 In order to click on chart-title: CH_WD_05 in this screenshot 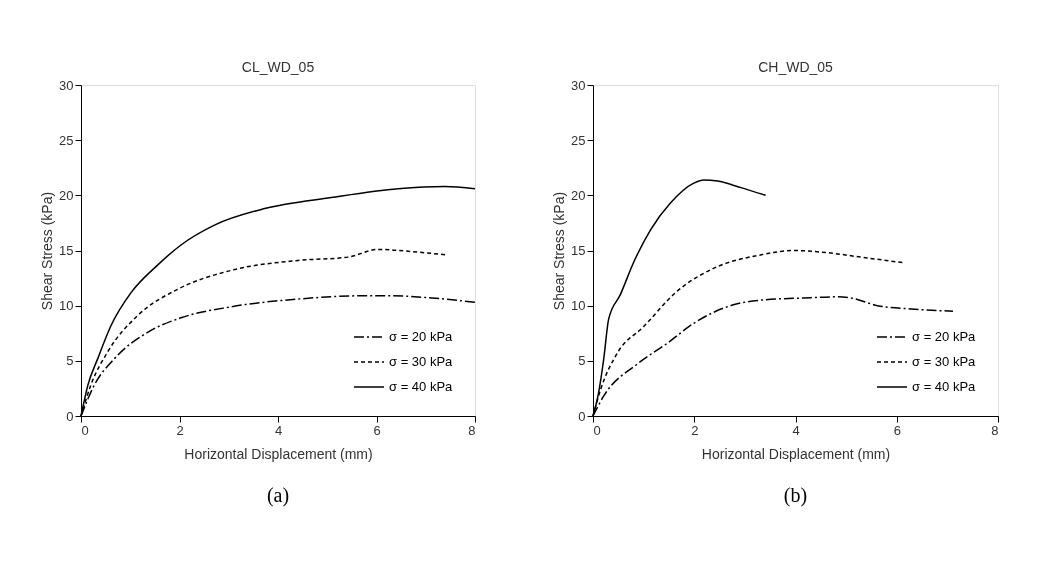, I will do `click(796, 67)`.